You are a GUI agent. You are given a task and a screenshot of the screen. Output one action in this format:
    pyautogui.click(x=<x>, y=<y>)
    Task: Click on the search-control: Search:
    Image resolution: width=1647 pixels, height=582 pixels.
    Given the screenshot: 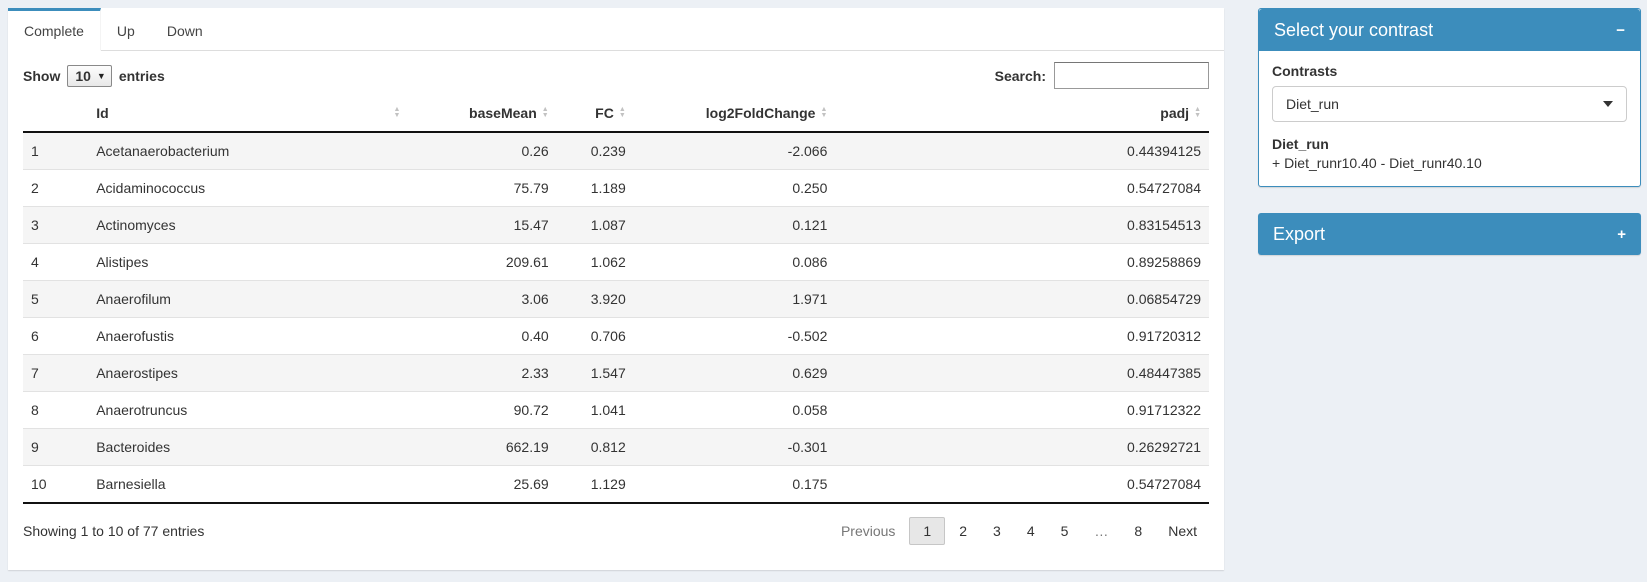 What is the action you would take?
    pyautogui.click(x=1102, y=75)
    